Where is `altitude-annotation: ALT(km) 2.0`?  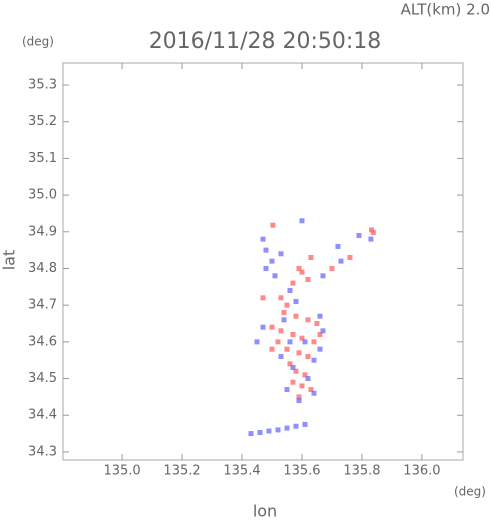 altitude-annotation: ALT(km) 2.0 is located at coordinates (445, 10).